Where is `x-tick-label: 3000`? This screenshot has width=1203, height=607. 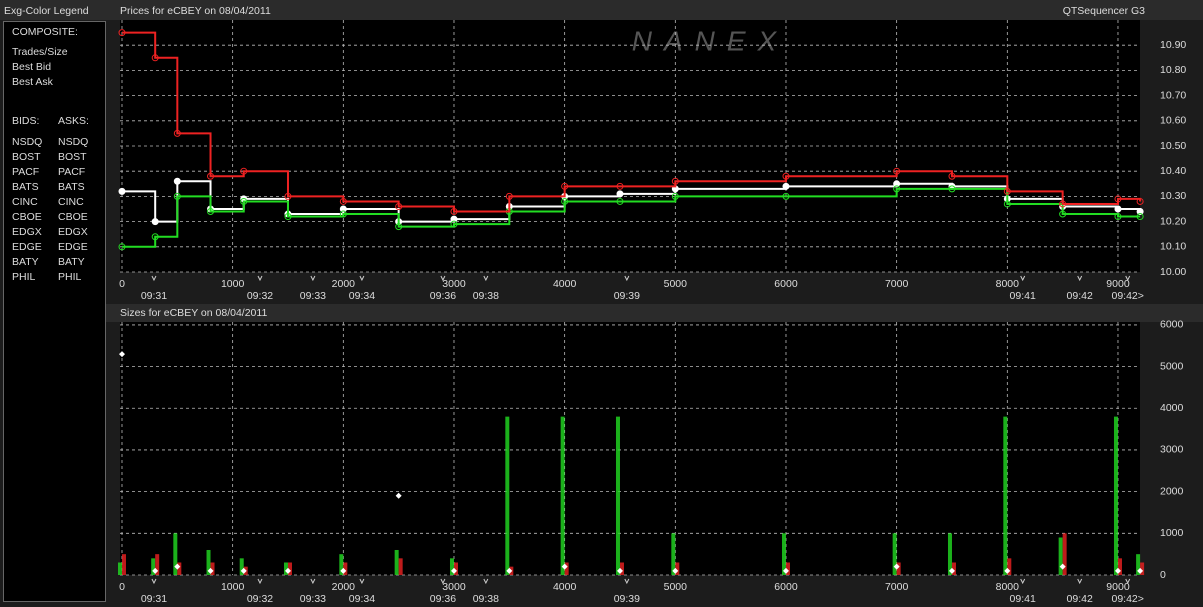
x-tick-label: 3000 is located at coordinates (454, 587).